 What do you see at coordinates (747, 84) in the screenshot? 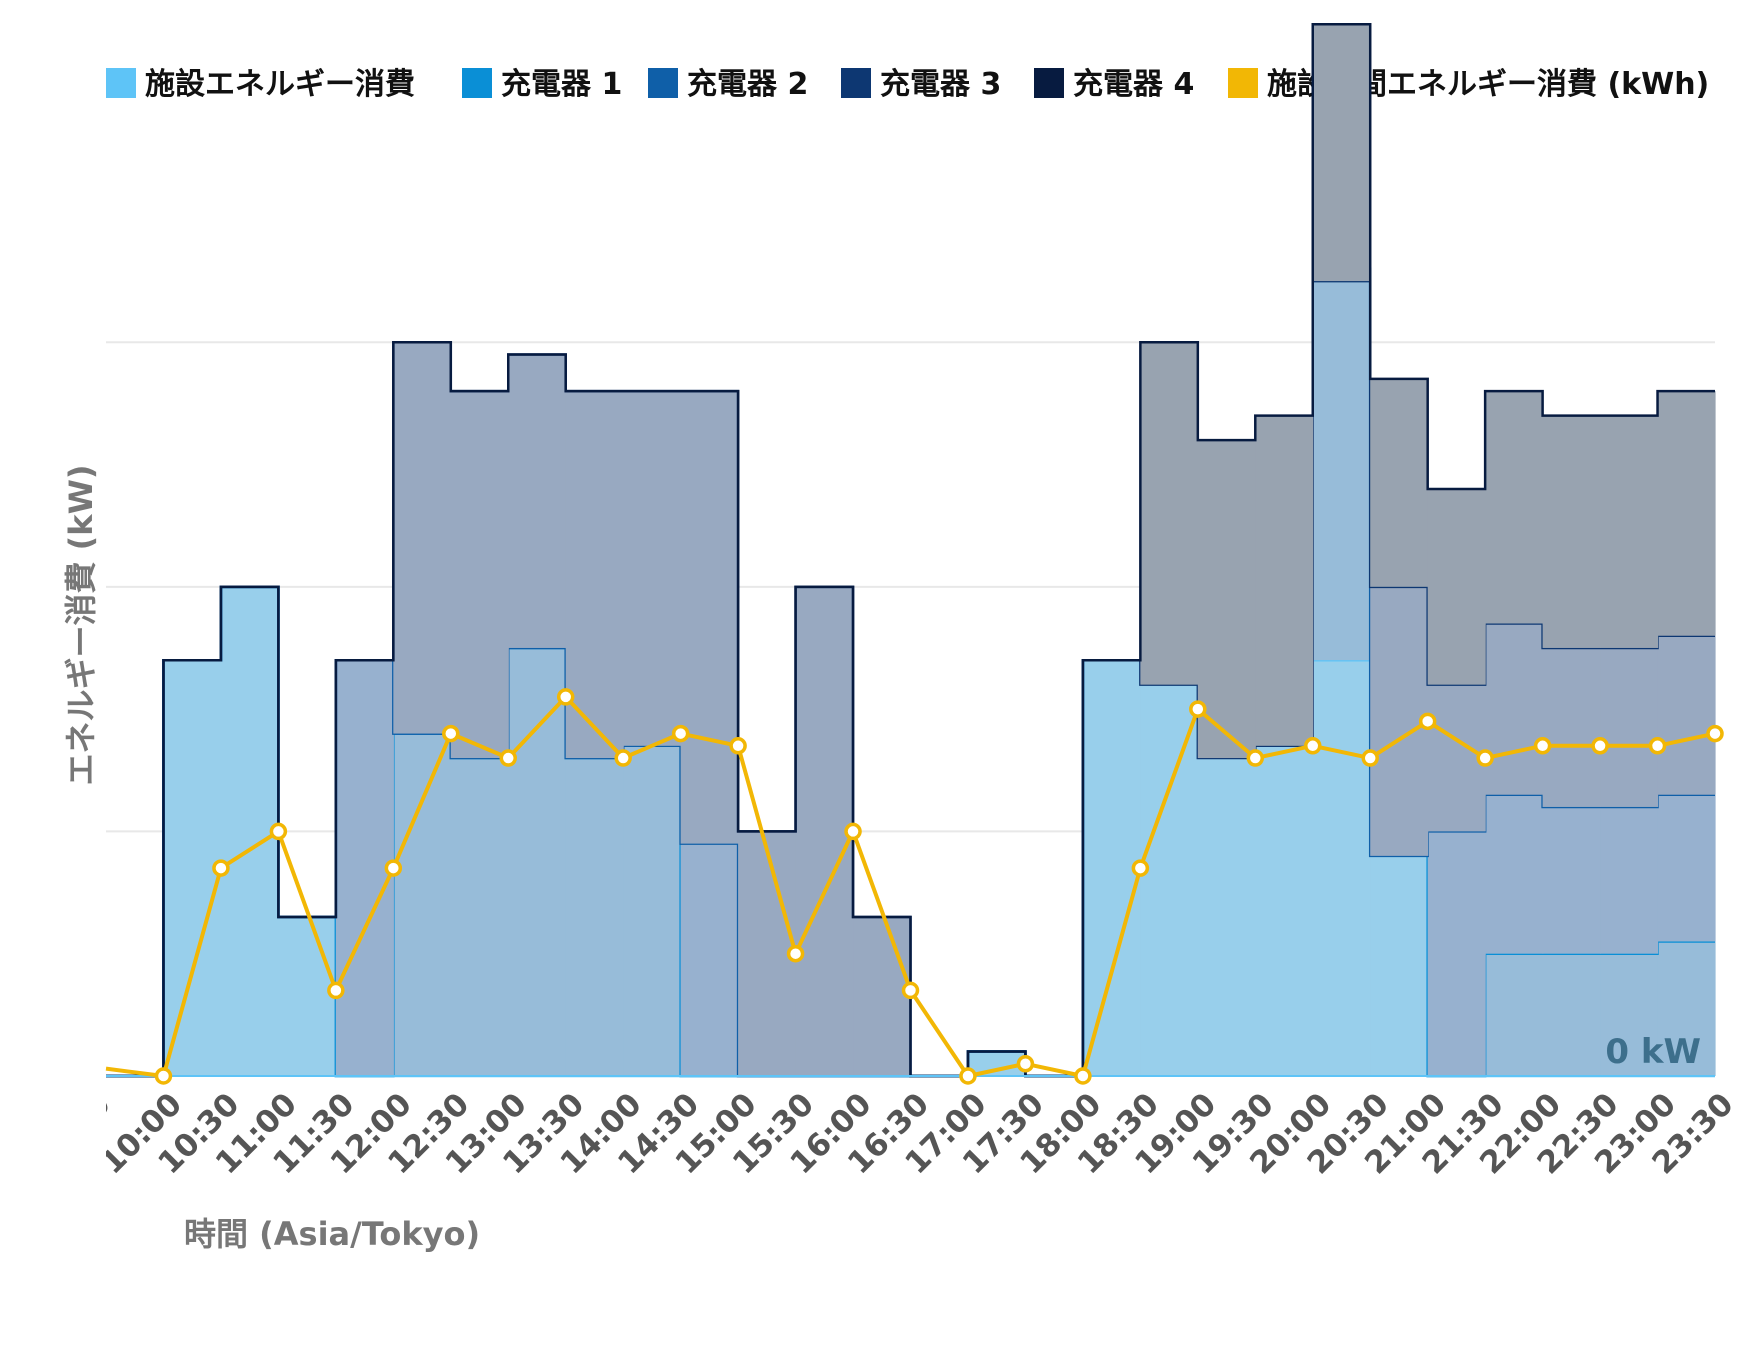
I see `legend-label: 充電器 2` at bounding box center [747, 84].